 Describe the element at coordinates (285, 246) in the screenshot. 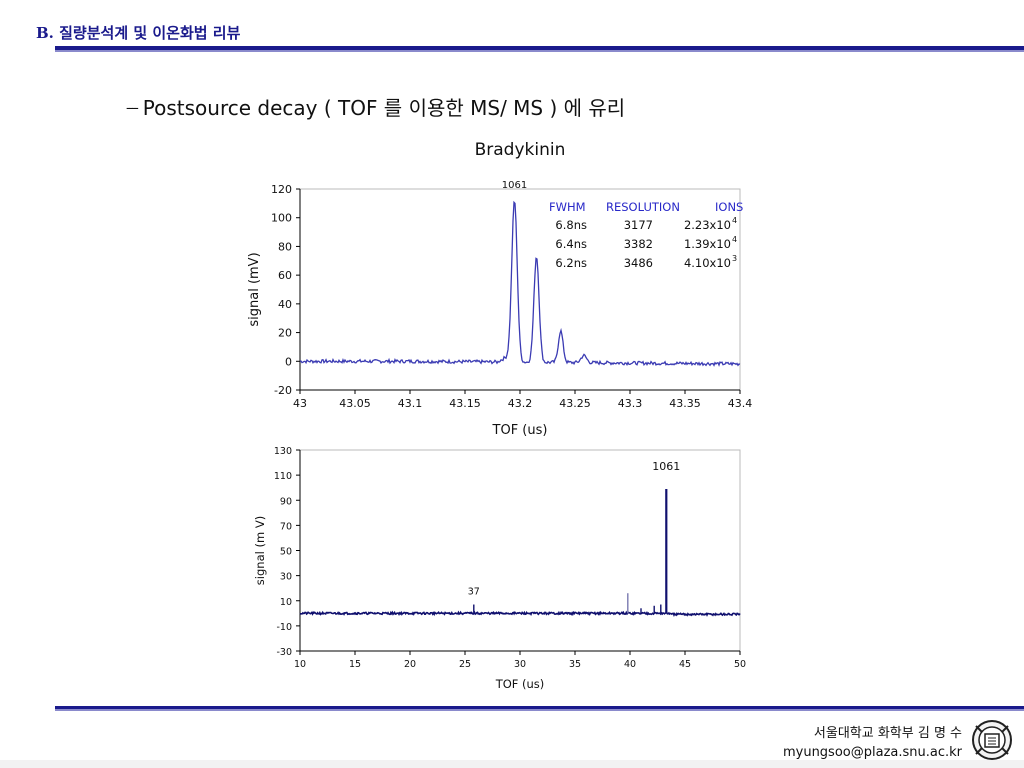

I see `y-tick-label: 80` at that location.